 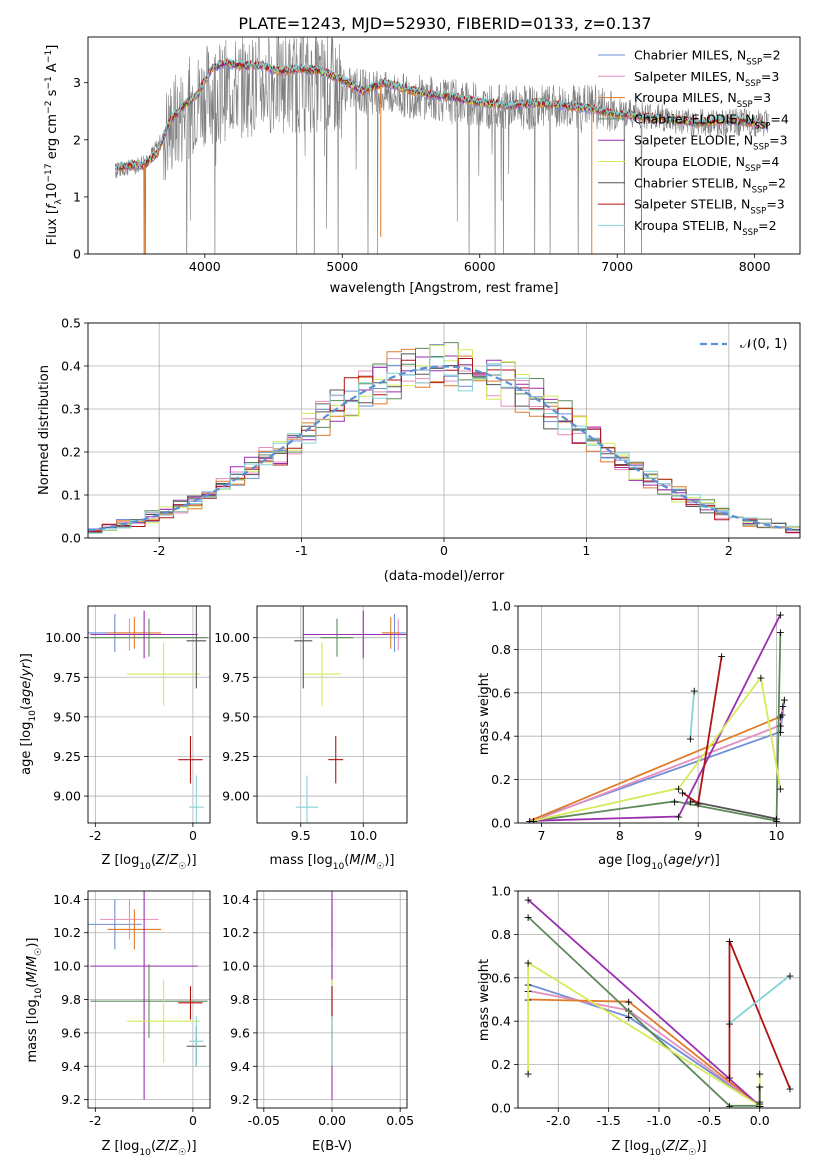 What do you see at coordinates (775, 204) in the screenshot?
I see `legend-entry-n: =3` at bounding box center [775, 204].